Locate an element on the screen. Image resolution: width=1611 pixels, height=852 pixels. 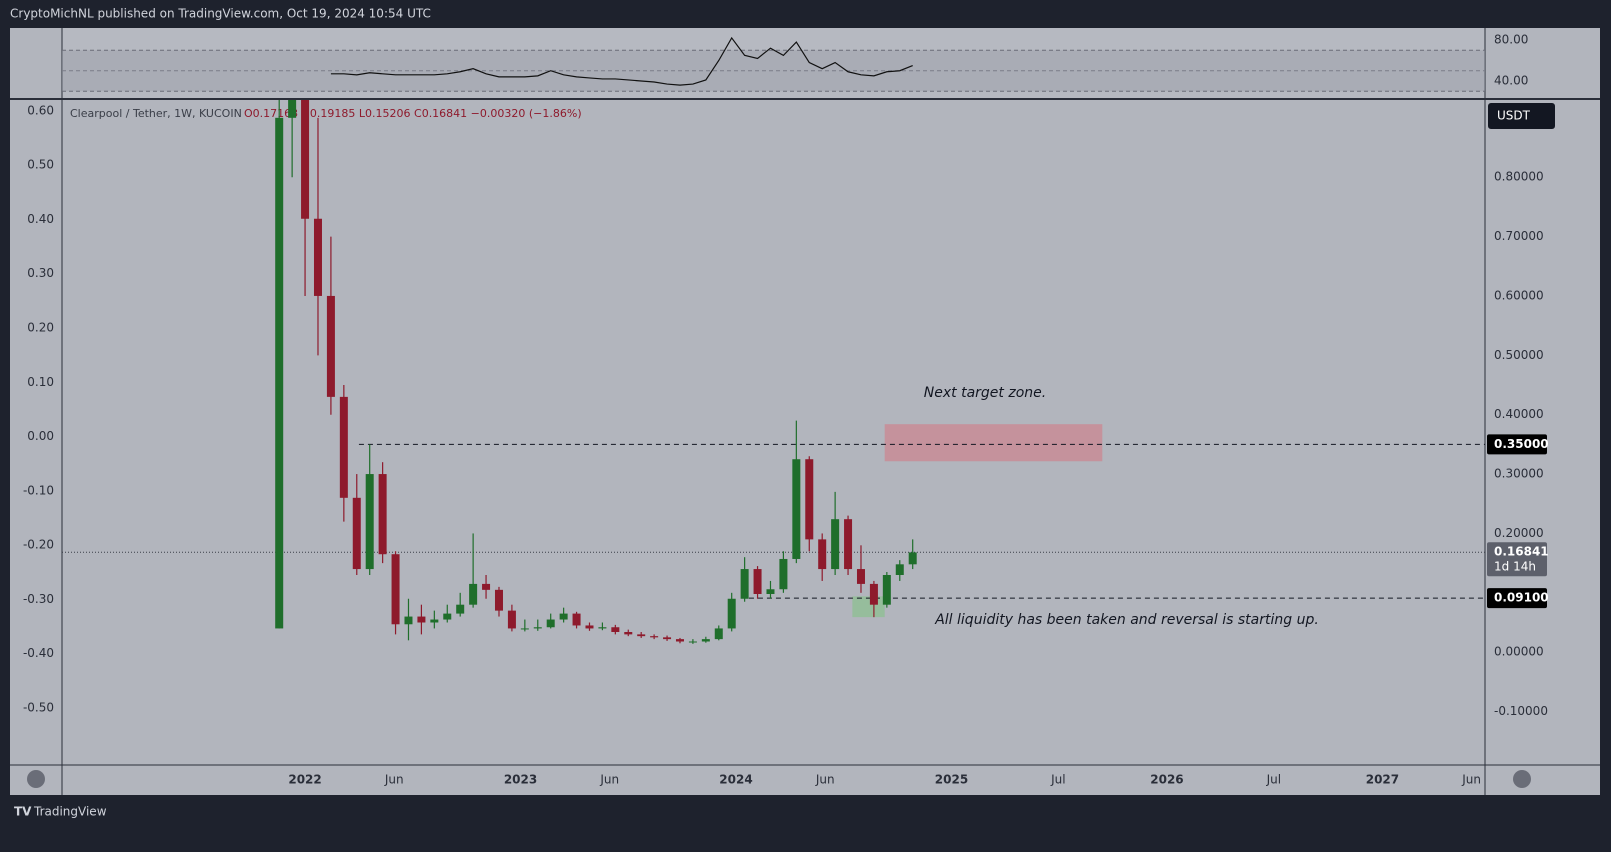
currency-box is located at coordinates (1521, 116).